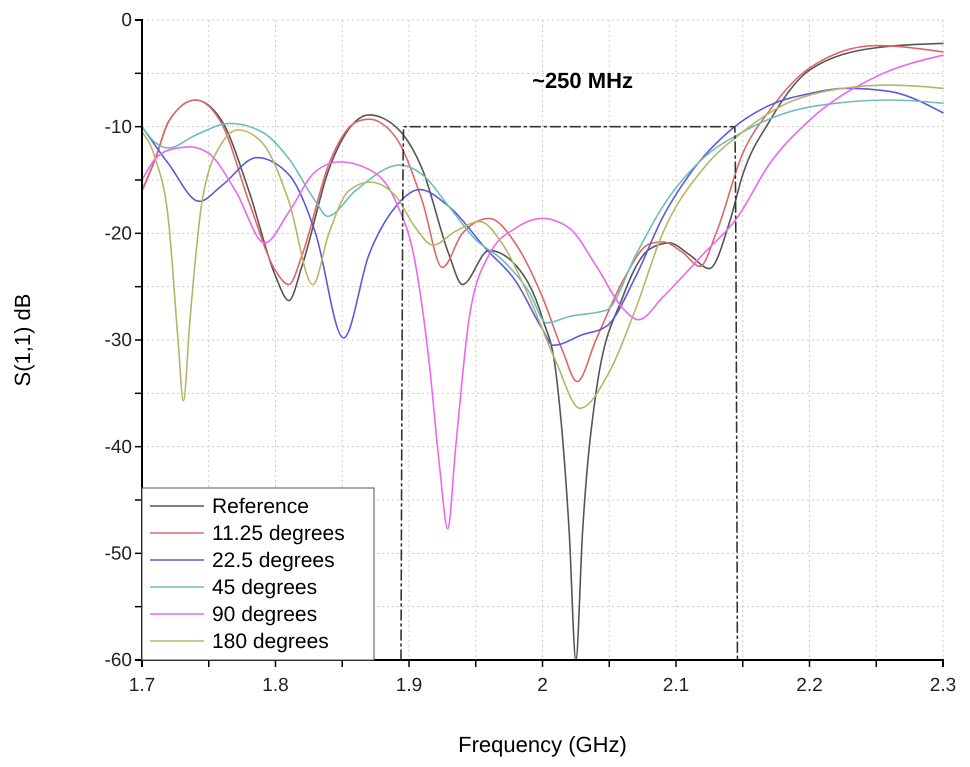  Describe the element at coordinates (142, 685) in the screenshot. I see `x-tick-label: 1.7` at that location.